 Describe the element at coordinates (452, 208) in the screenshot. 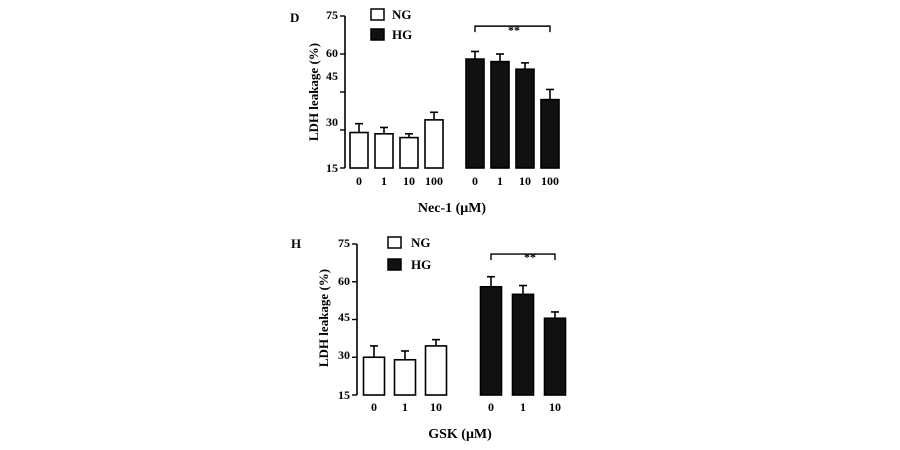

I see `x-axis-label: Nec-1 (μM)` at that location.